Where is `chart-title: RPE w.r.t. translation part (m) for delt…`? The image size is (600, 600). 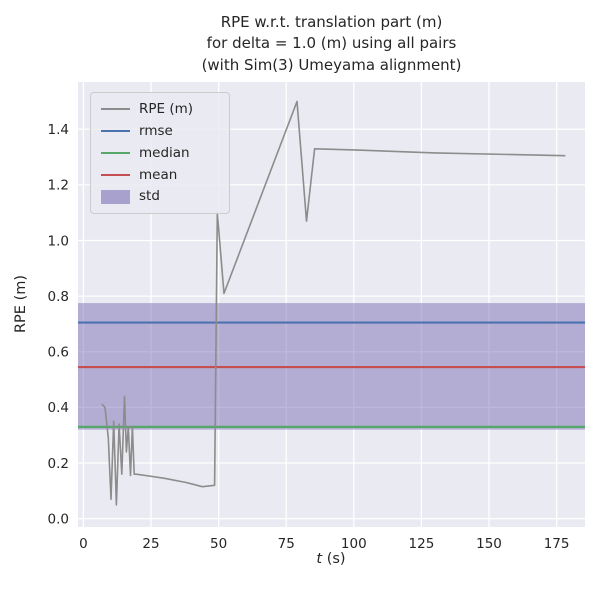 chart-title: RPE w.r.t. translation part (m) for delt… is located at coordinates (331, 44).